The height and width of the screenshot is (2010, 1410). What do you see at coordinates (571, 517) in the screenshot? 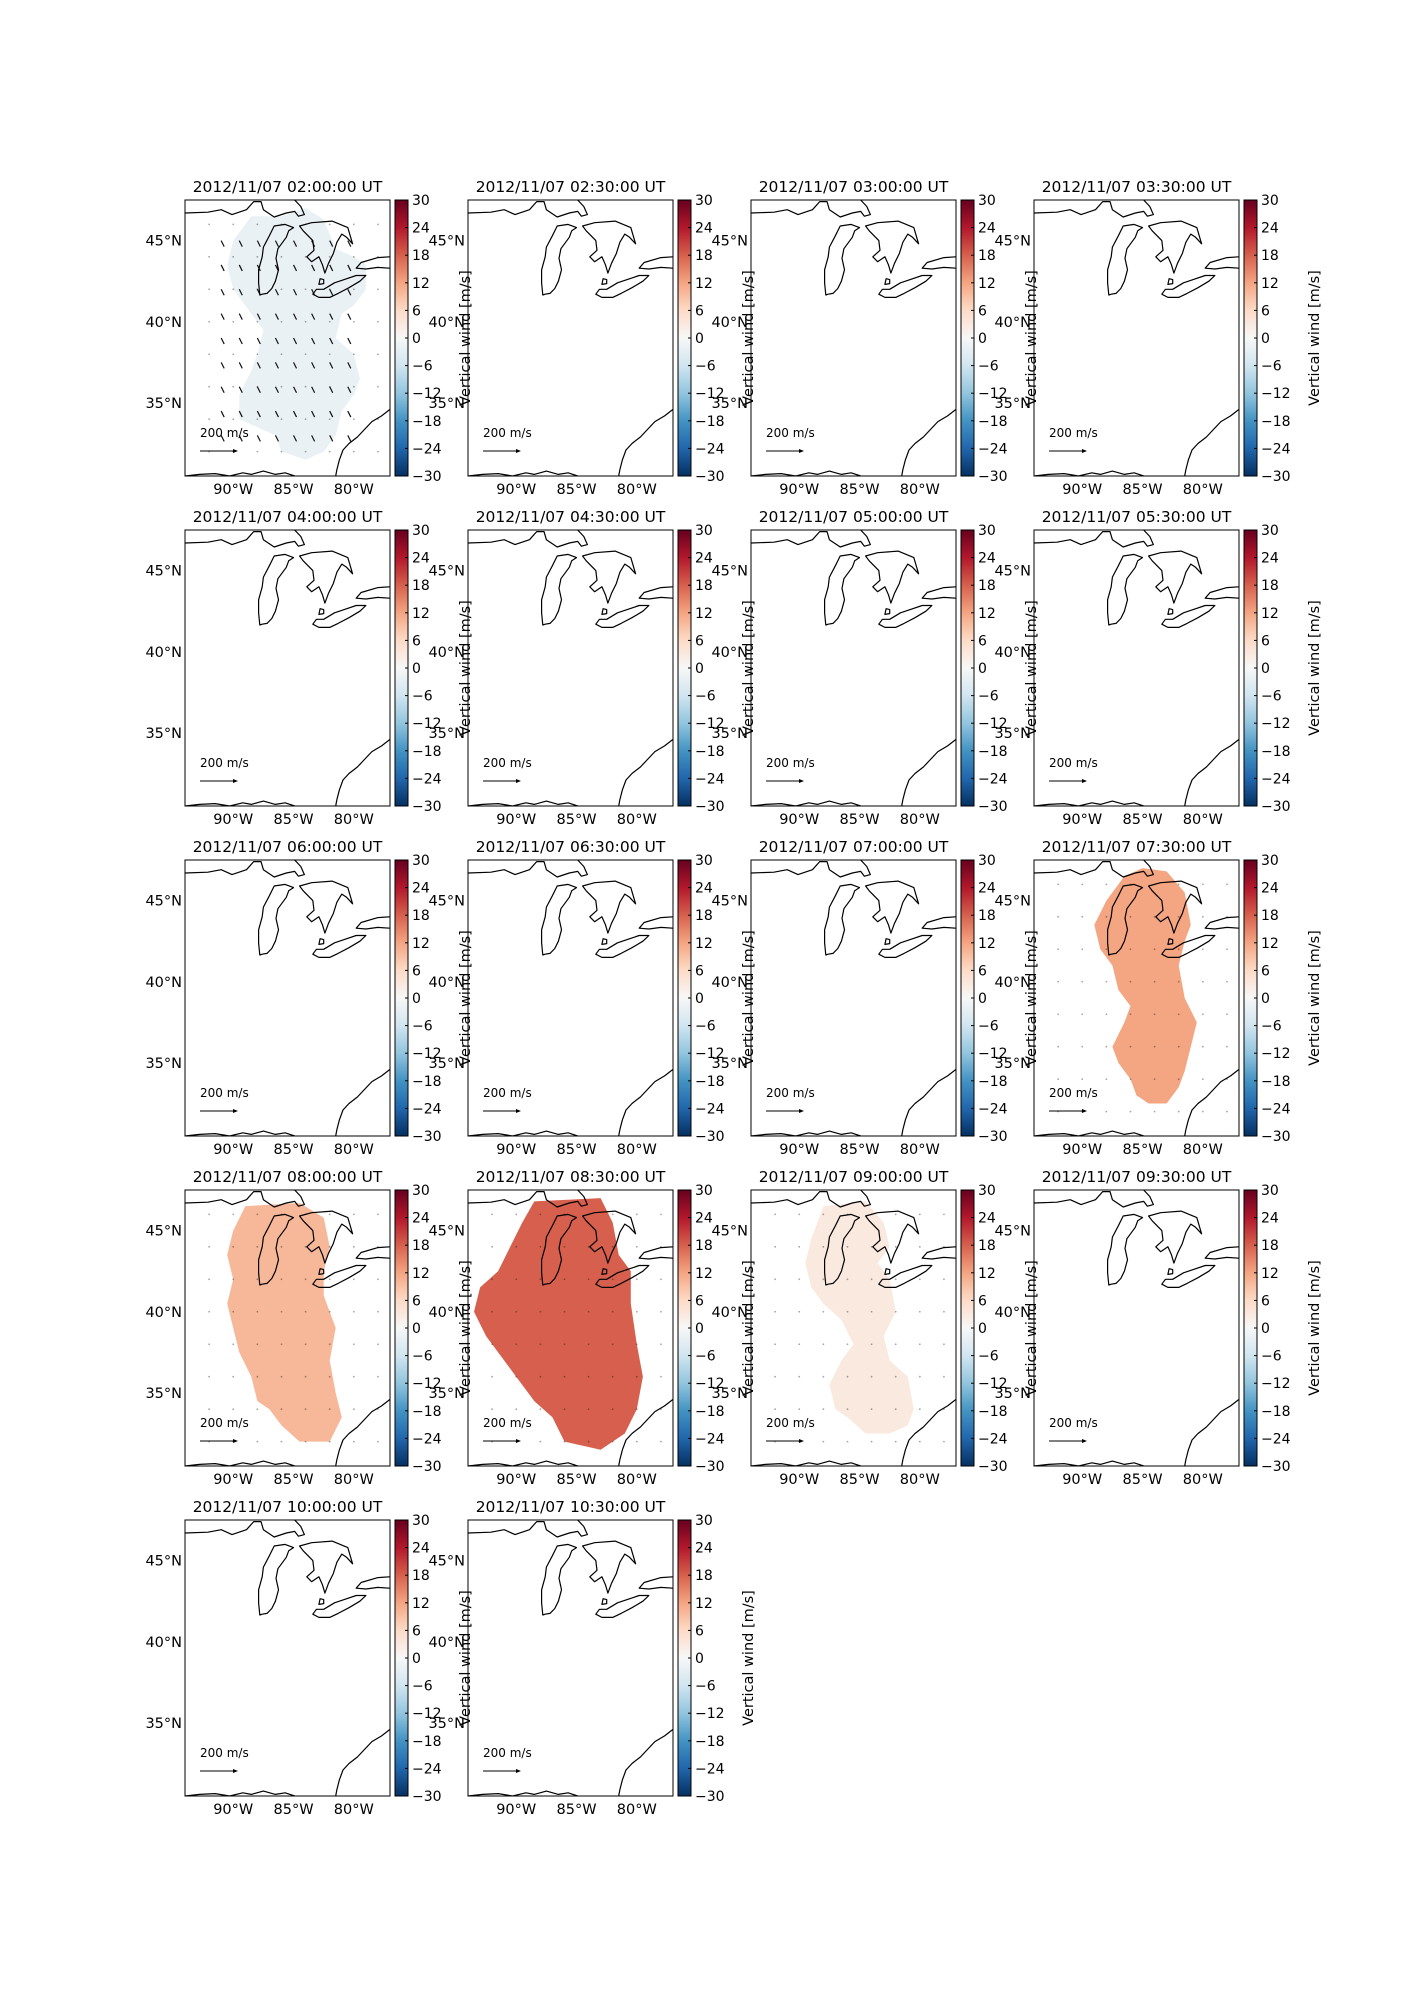
I see `panel-title: 2012/11/07 04:30:00 UT` at bounding box center [571, 517].